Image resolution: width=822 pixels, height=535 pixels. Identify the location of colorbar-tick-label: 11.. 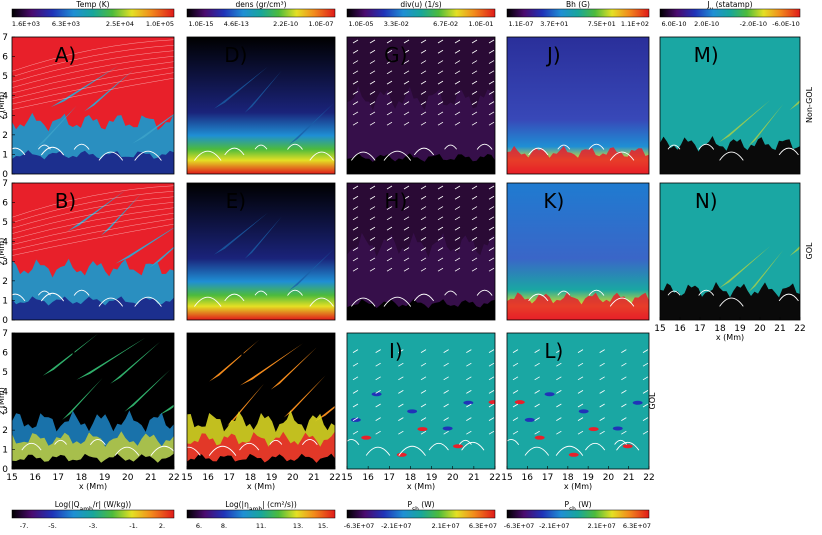
(261, 526).